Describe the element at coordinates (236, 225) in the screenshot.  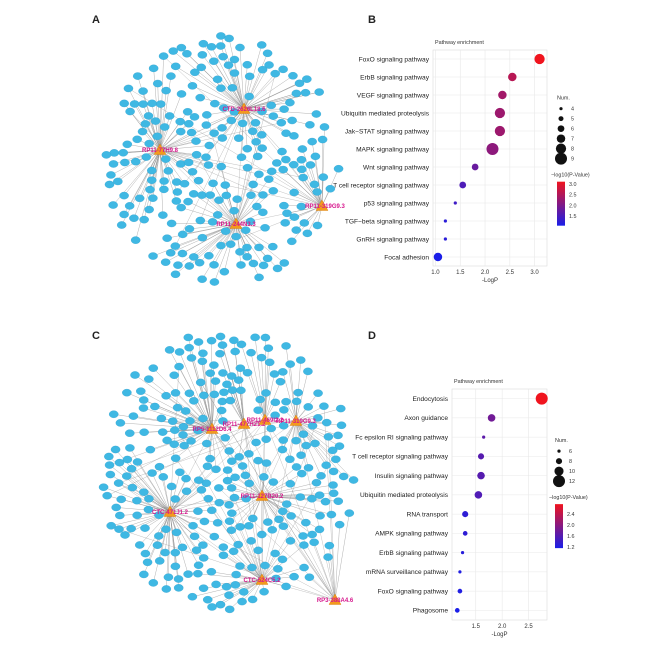
I see `hub-label: RP11-244N3.3` at that location.